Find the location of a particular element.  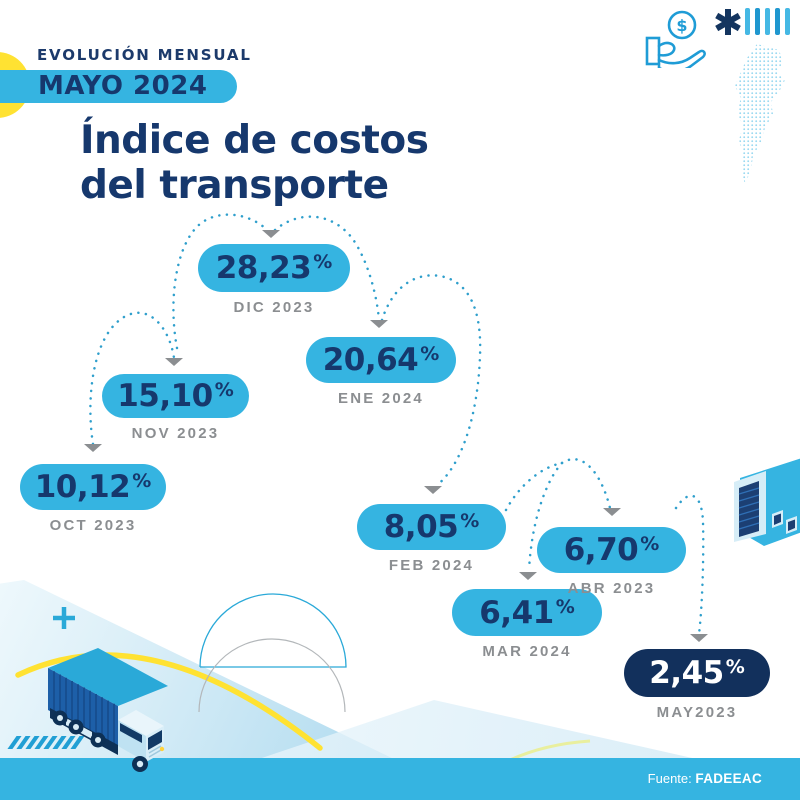

month-label: DIC 2023 is located at coordinates (274, 307).